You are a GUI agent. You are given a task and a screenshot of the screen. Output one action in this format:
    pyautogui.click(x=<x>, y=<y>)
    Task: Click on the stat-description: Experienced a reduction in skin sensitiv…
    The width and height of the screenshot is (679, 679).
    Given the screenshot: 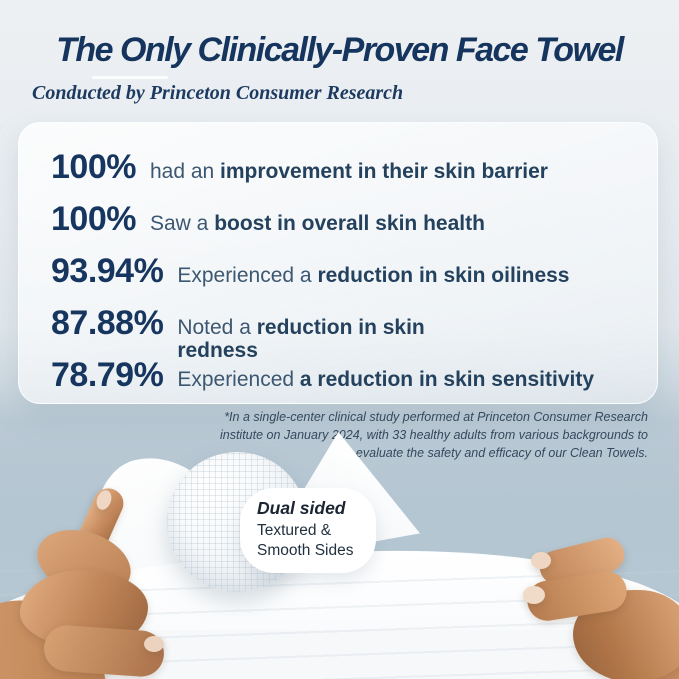 What is the action you would take?
    pyautogui.click(x=386, y=380)
    